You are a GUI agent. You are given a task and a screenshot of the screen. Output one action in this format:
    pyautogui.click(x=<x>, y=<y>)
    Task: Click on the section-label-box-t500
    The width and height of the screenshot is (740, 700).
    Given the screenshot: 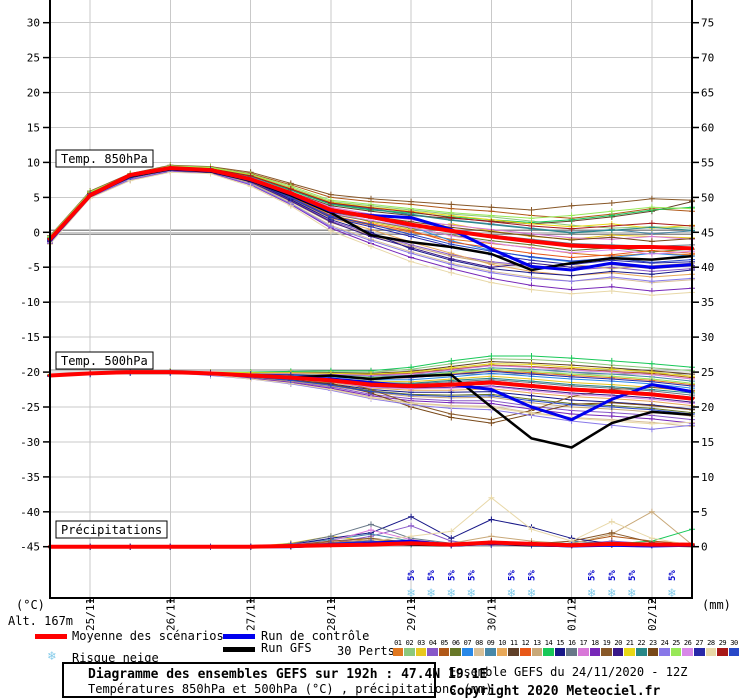 What is the action you would take?
    pyautogui.click(x=104, y=360)
    